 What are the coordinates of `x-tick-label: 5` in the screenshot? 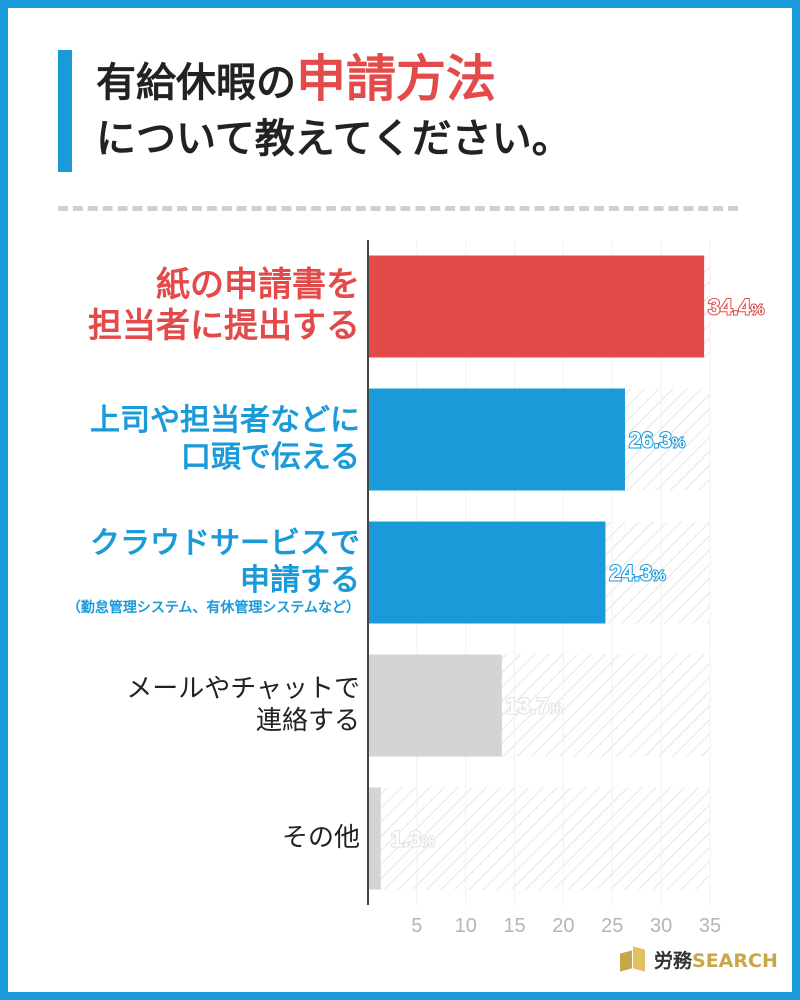 It's located at (416, 926).